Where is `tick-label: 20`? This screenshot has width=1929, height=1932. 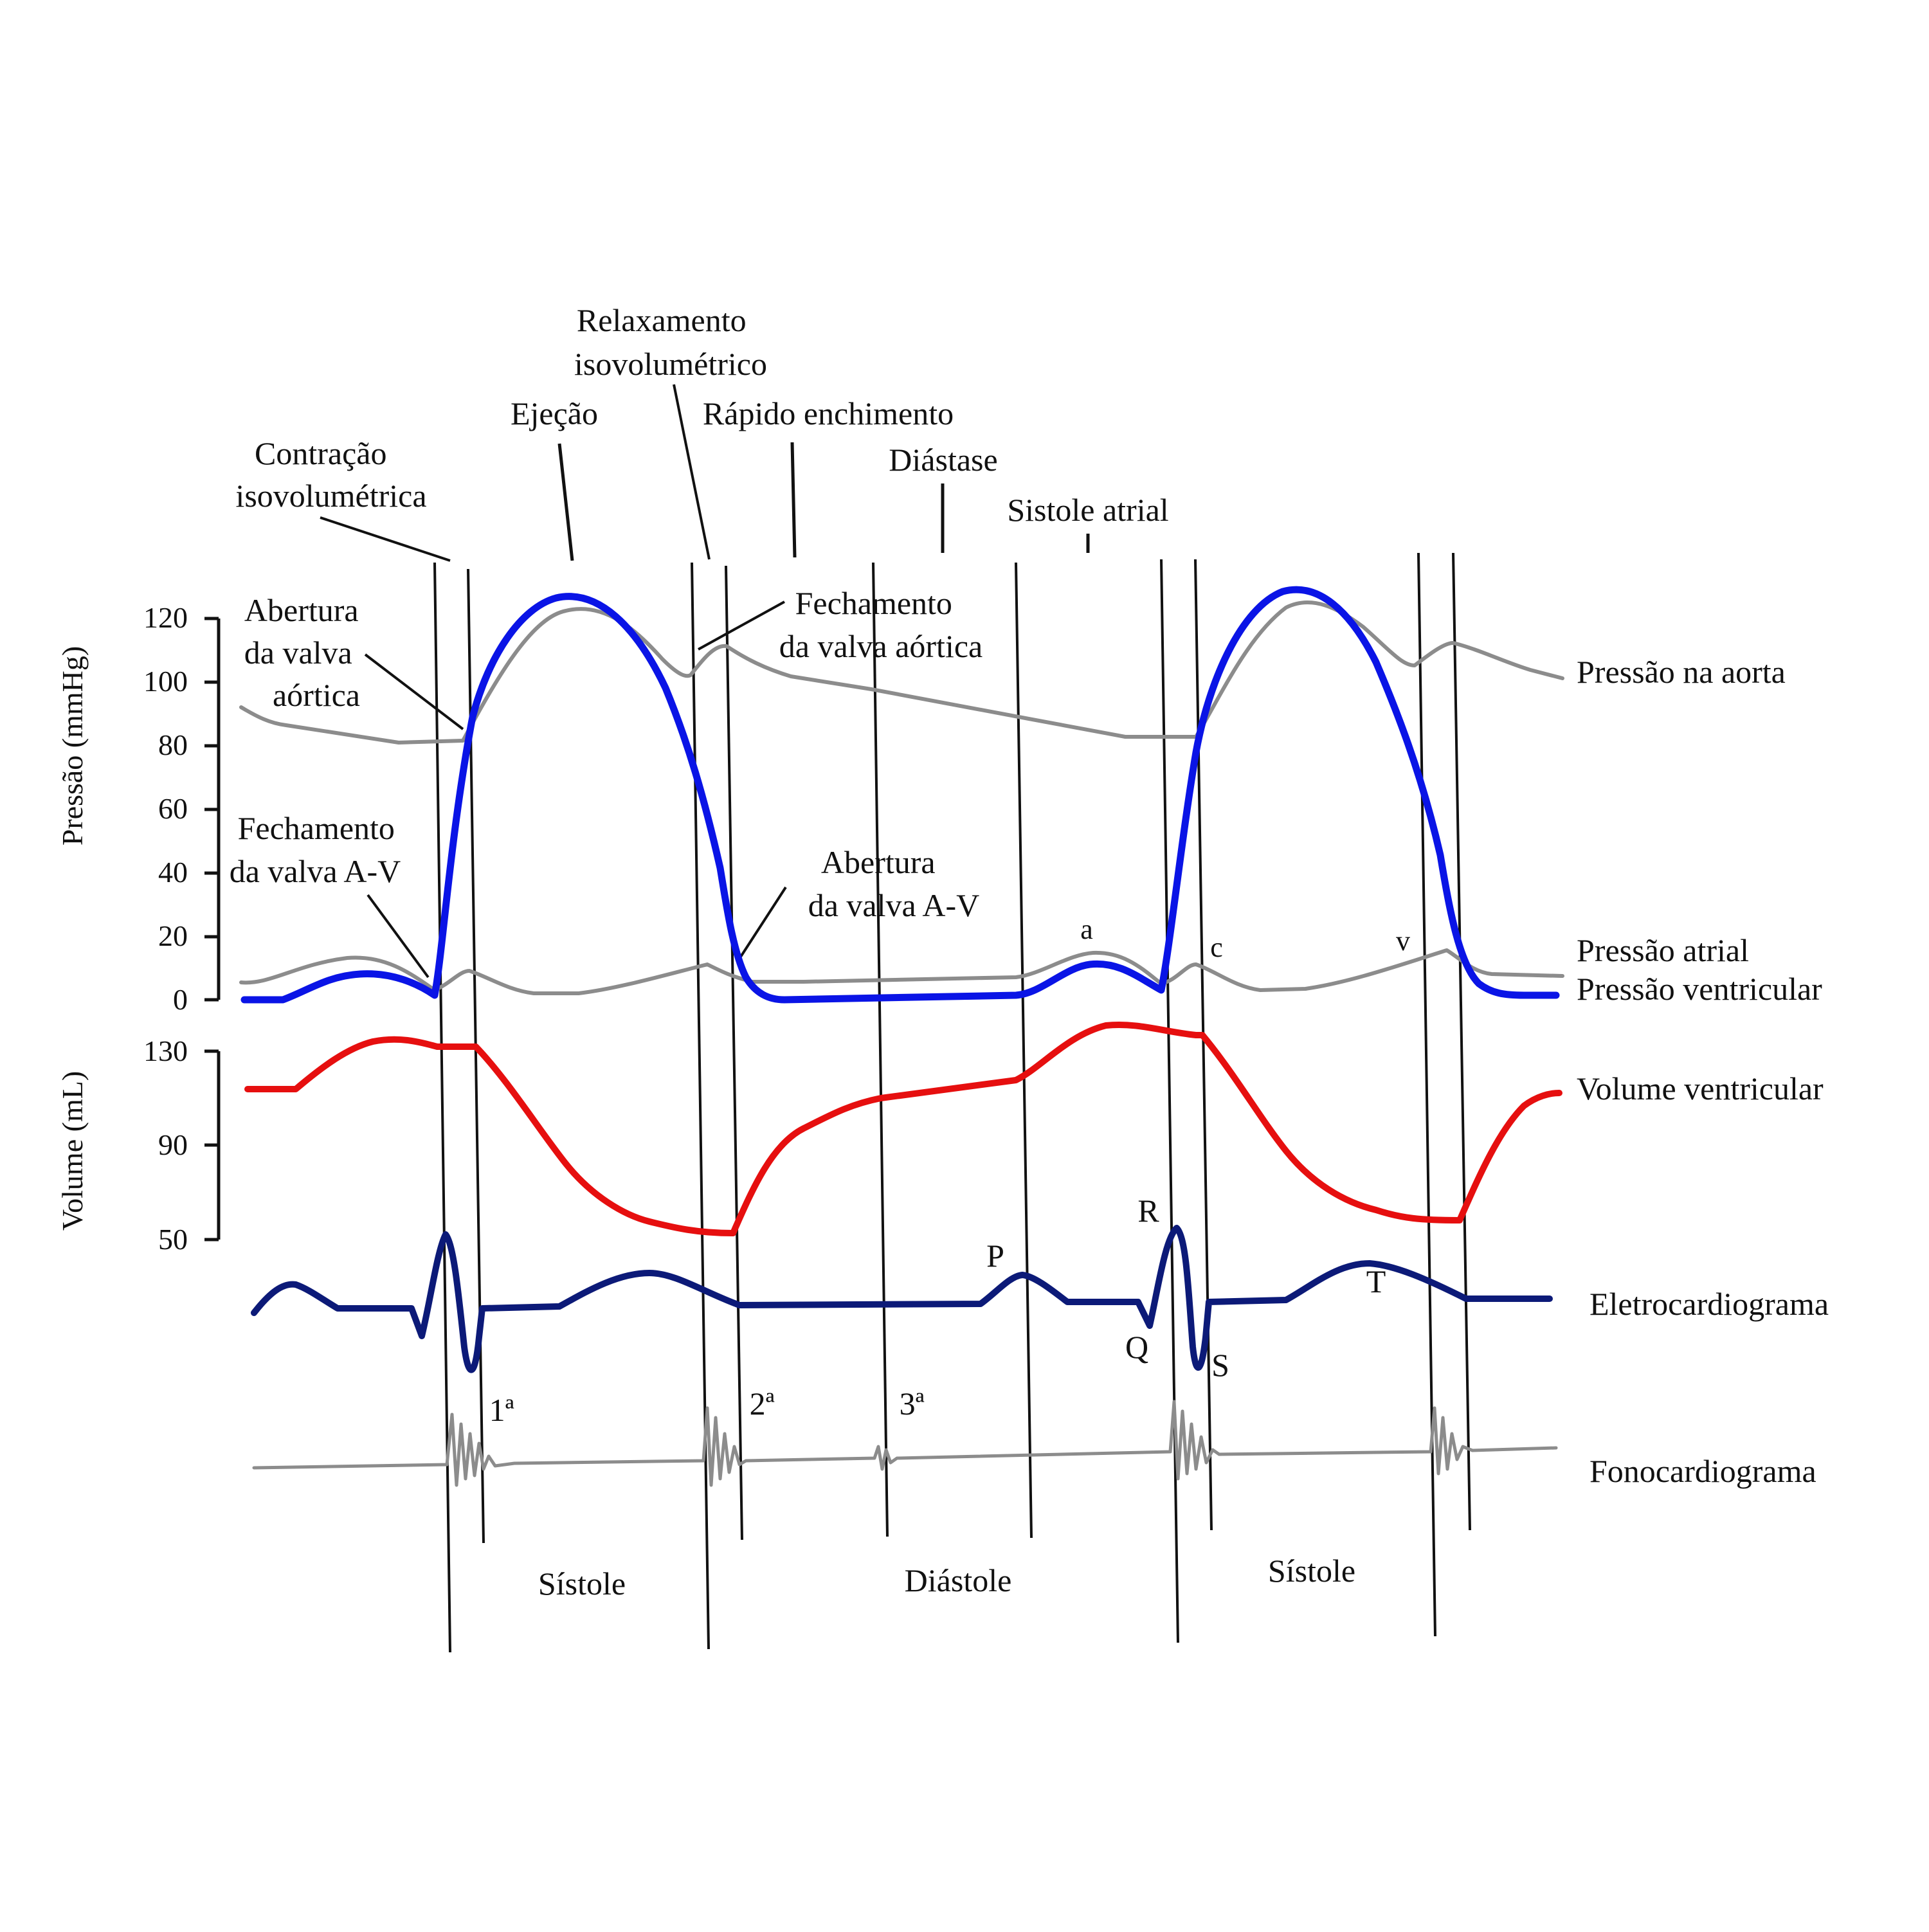 tick-label: 20 is located at coordinates (173, 936).